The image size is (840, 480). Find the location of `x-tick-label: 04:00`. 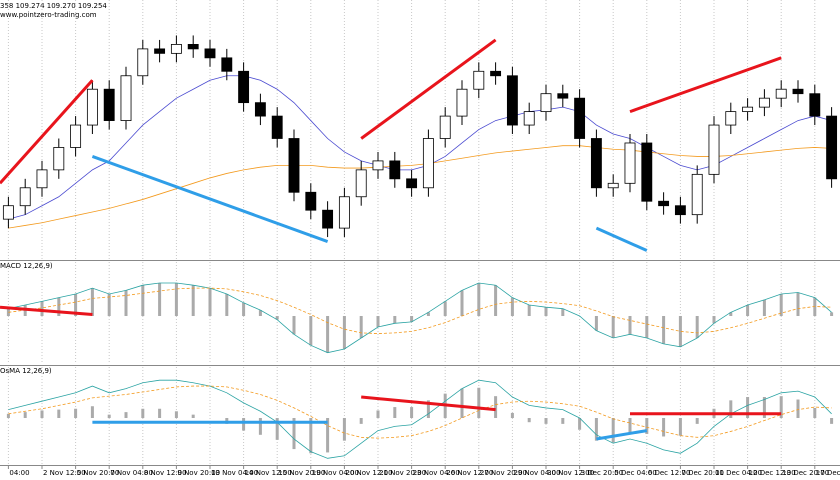

x-tick-label: 04:00 is located at coordinates (19, 473).